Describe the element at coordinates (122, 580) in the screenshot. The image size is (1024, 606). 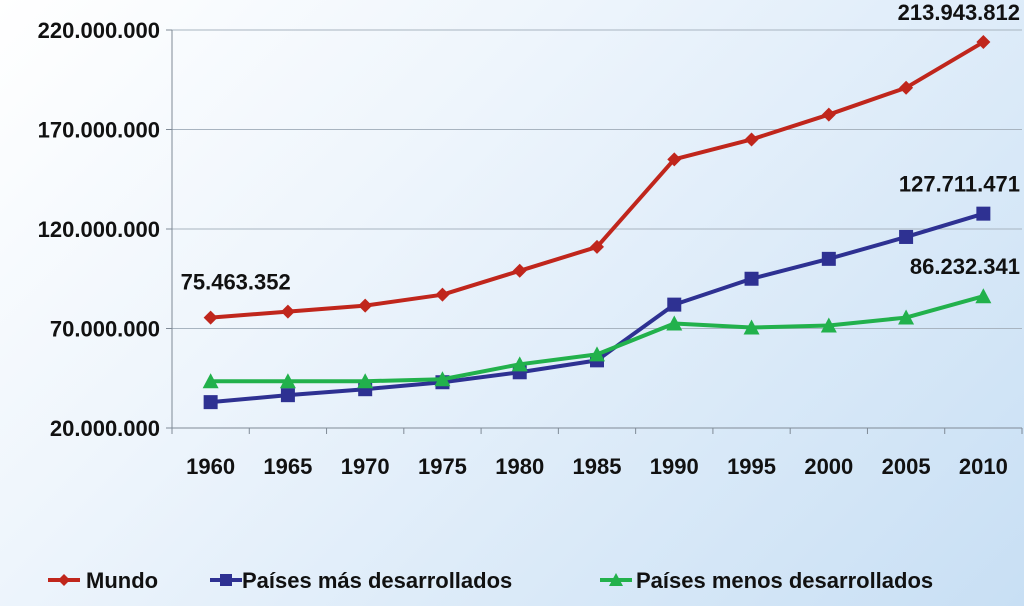
I see `legend-label: Mundo` at that location.